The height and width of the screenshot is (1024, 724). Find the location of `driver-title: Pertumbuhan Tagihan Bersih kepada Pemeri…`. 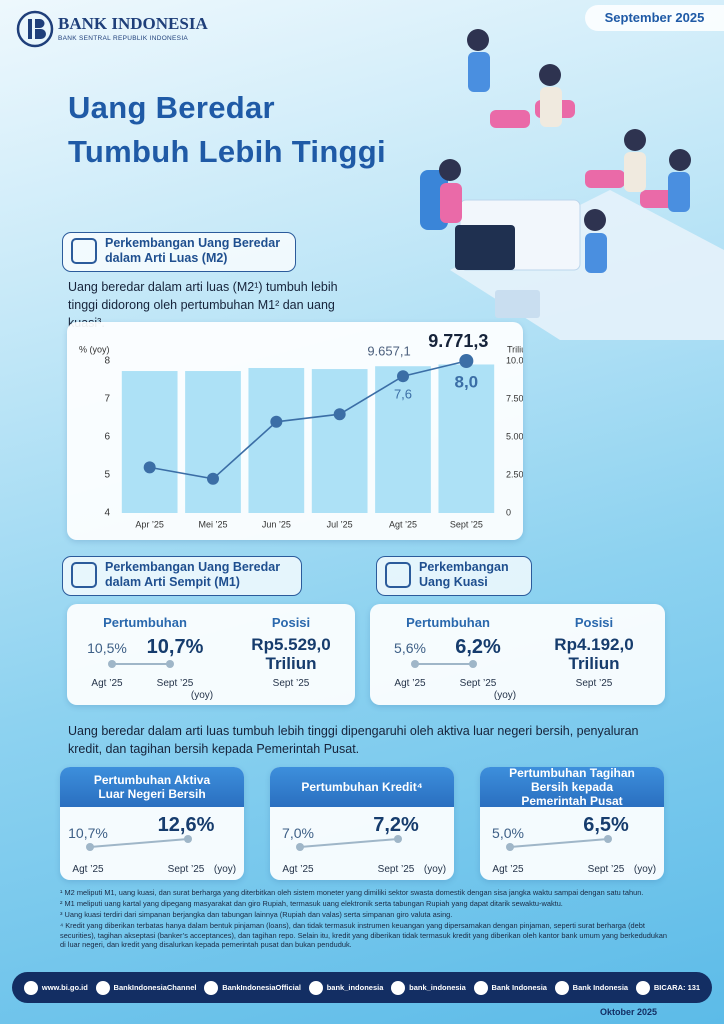

driver-title: Pertumbuhan Tagihan Bersih kepada Pemeri… is located at coordinates (572, 787).